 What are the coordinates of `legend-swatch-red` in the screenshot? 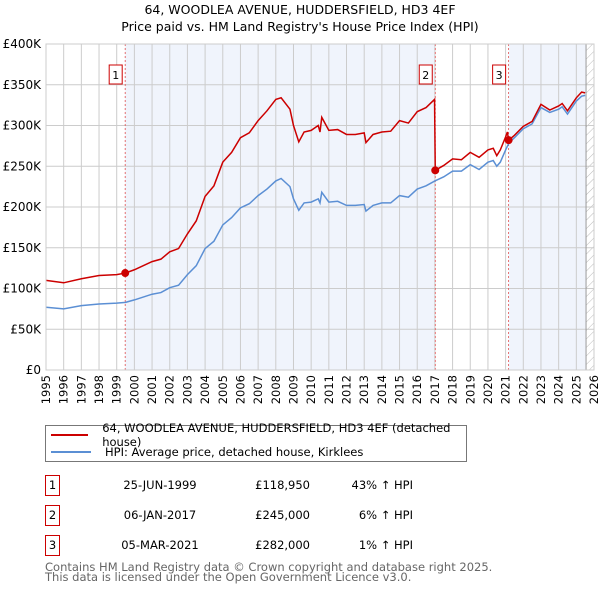 It's located at (70, 435).